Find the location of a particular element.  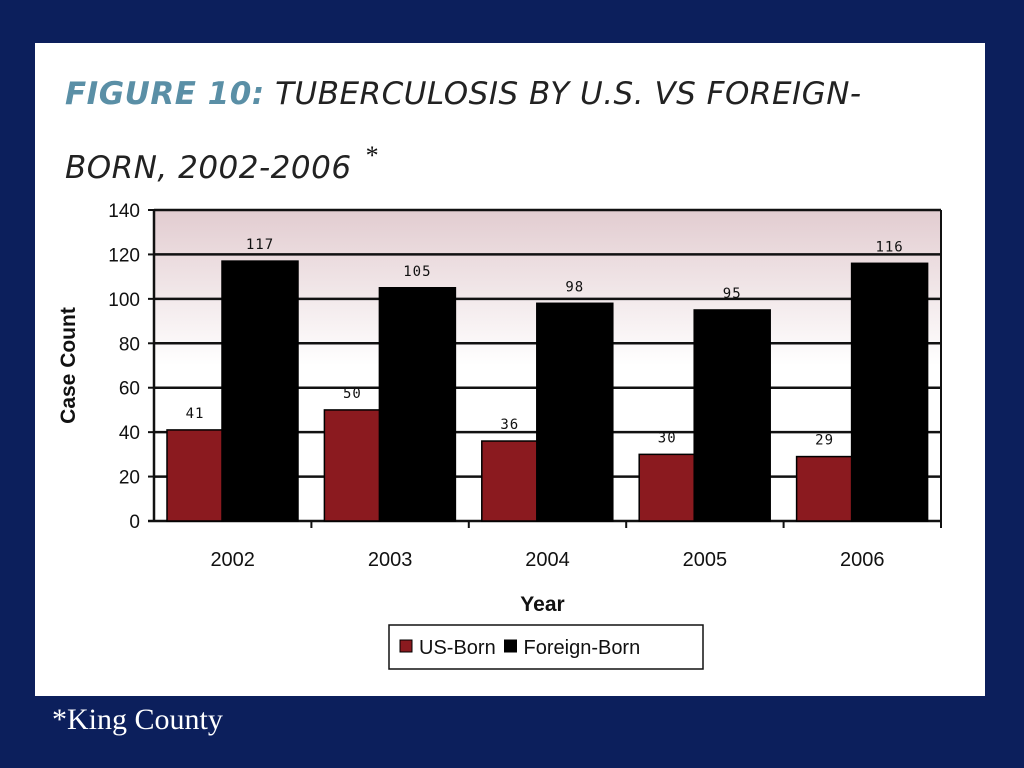

data-label: 95 is located at coordinates (732, 294).